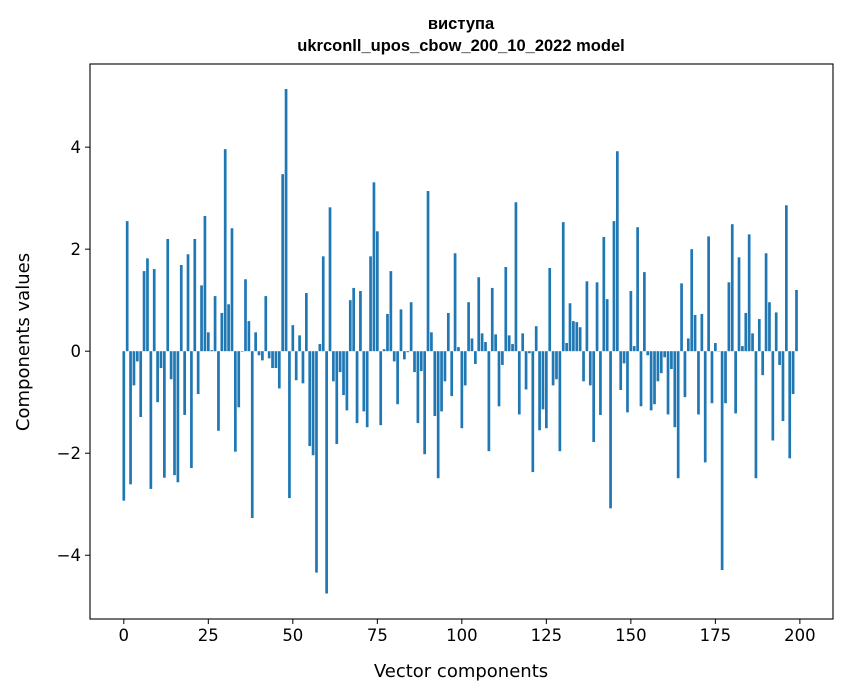 This screenshot has width=847, height=700. I want to click on x-tick-label: 200, so click(800, 635).